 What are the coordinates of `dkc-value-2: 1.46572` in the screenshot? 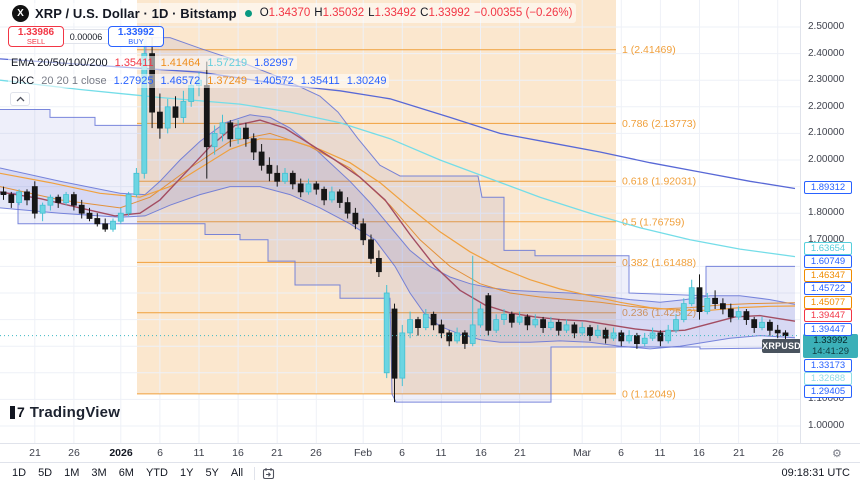 It's located at (180, 81).